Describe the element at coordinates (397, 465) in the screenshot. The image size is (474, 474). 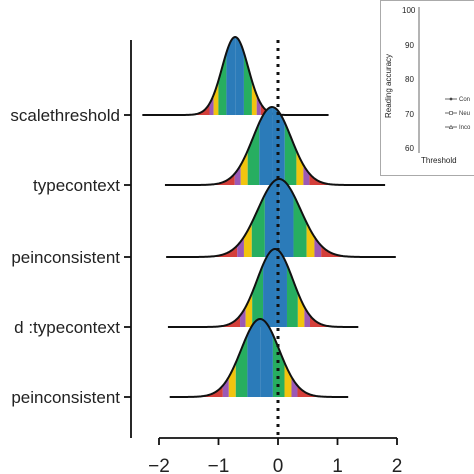
I see `x-tick-label: 2` at that location.